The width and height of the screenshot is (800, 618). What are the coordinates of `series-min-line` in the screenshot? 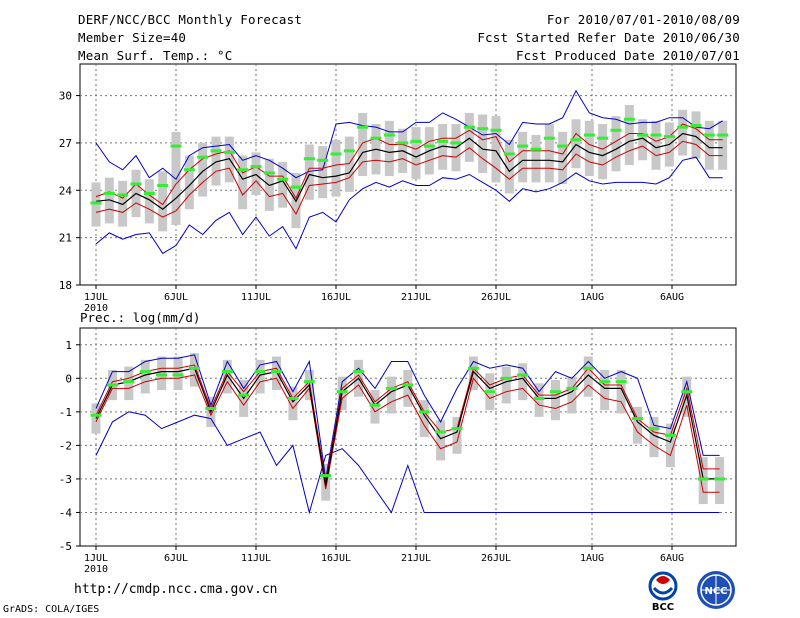 It's located at (407, 463).